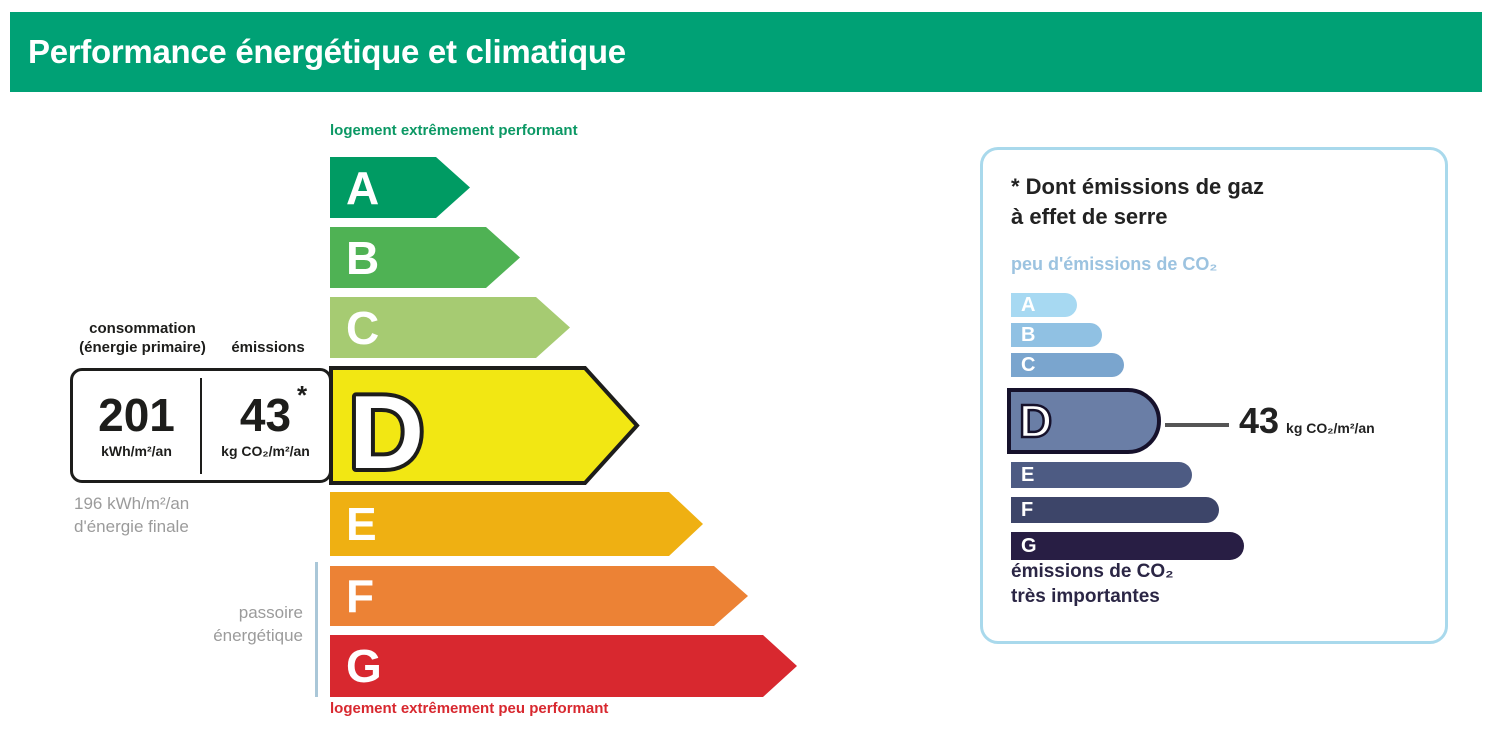  What do you see at coordinates (1044, 305) in the screenshot?
I see `co2-bar-a: A` at bounding box center [1044, 305].